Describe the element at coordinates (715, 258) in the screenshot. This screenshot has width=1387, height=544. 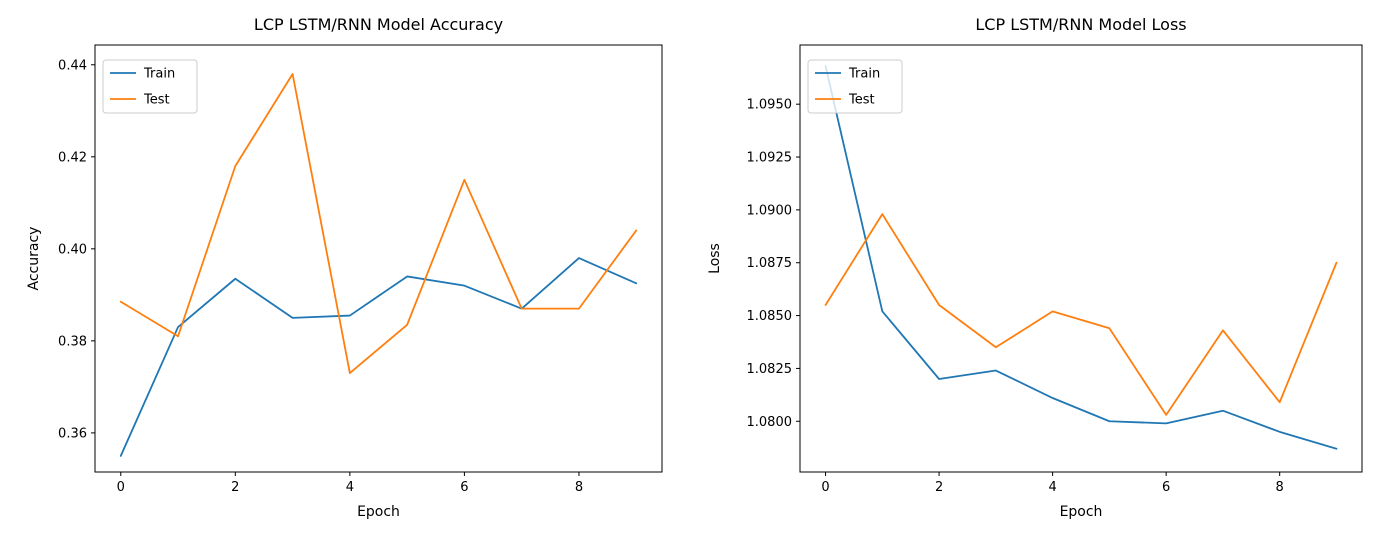
I see `y-axis-label: Loss` at that location.